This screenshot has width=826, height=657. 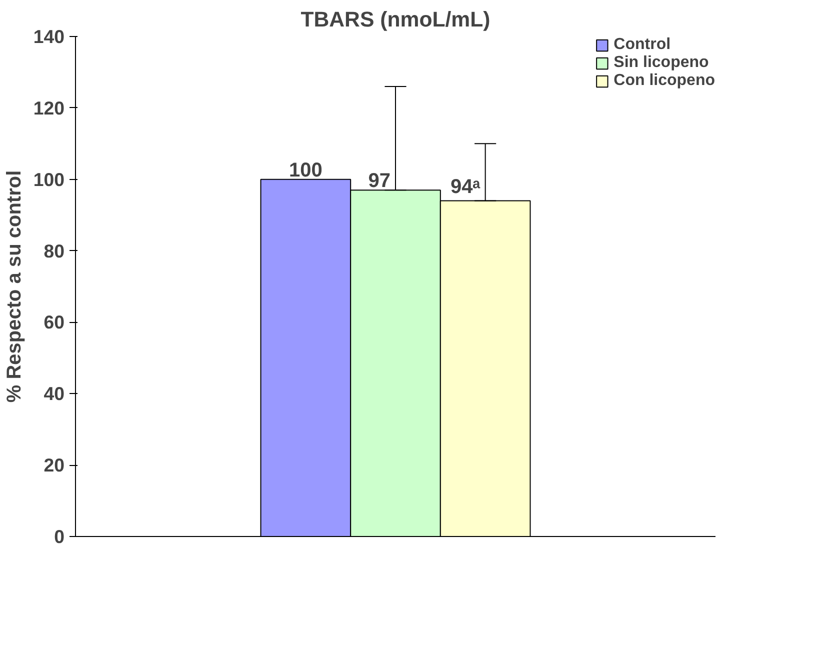 I want to click on y-tick-label: 60, so click(x=54, y=322).